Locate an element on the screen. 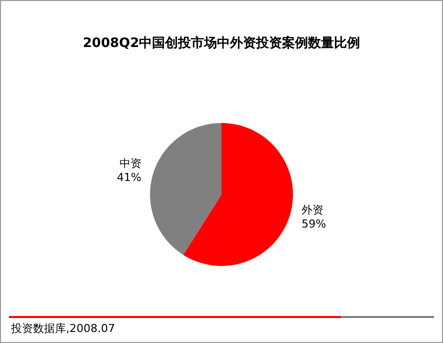 Image resolution: width=443 pixels, height=343 pixels. data-label: 59% is located at coordinates (314, 224).